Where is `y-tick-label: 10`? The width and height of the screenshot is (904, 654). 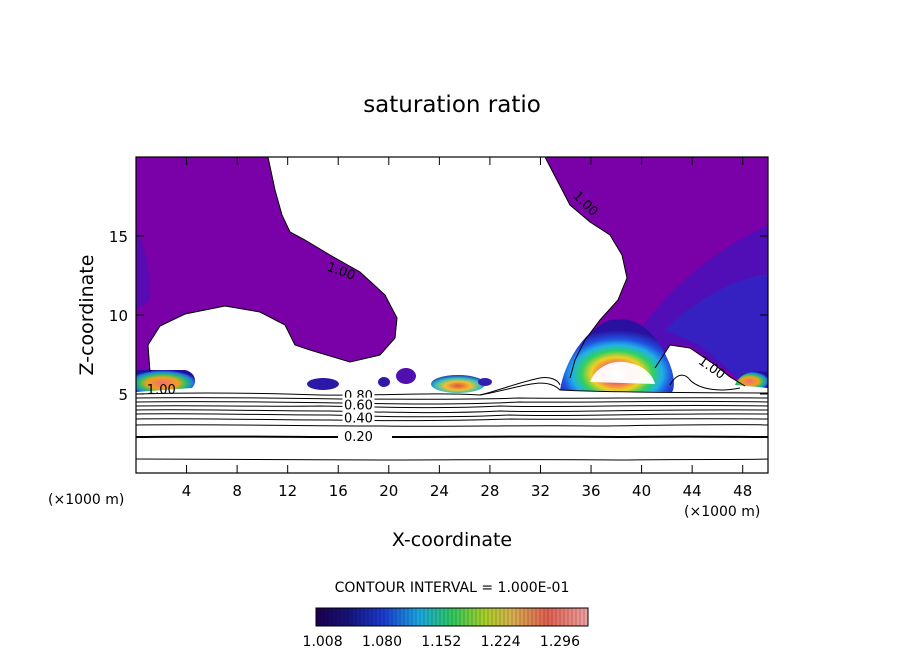 y-tick-label: 10 is located at coordinates (118, 316).